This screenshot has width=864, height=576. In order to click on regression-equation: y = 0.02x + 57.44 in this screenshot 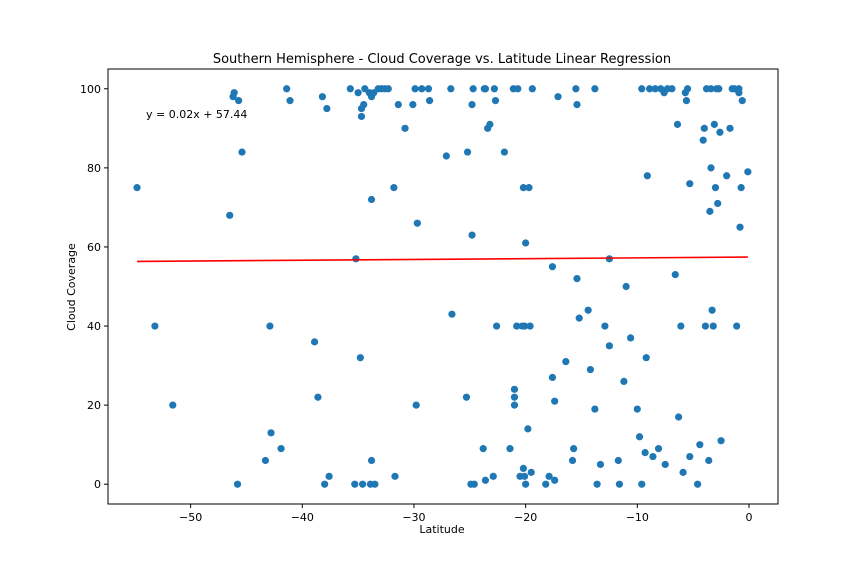, I will do `click(196, 114)`.